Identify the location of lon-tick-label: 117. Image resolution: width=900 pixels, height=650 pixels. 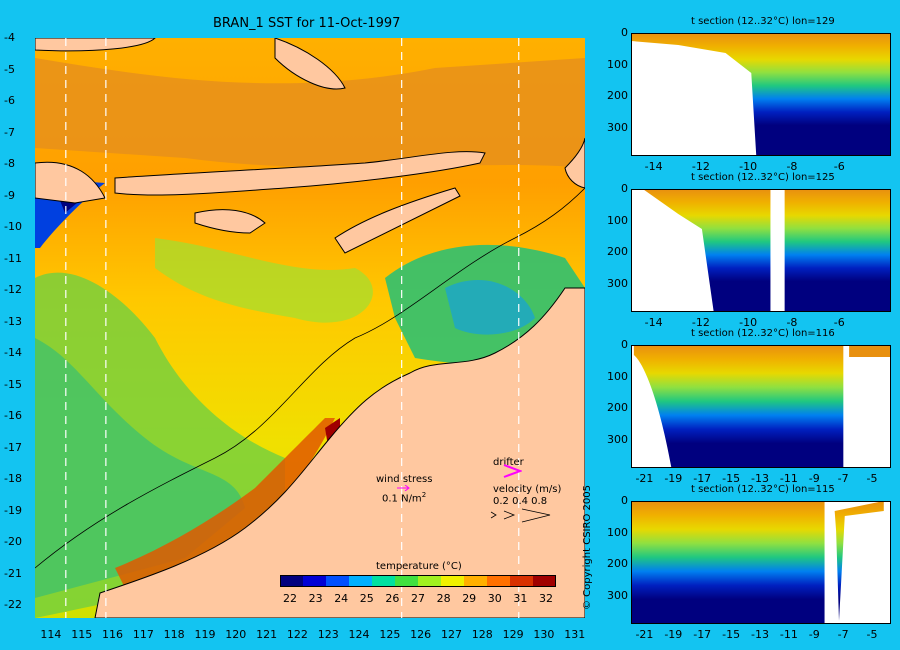
(143, 634).